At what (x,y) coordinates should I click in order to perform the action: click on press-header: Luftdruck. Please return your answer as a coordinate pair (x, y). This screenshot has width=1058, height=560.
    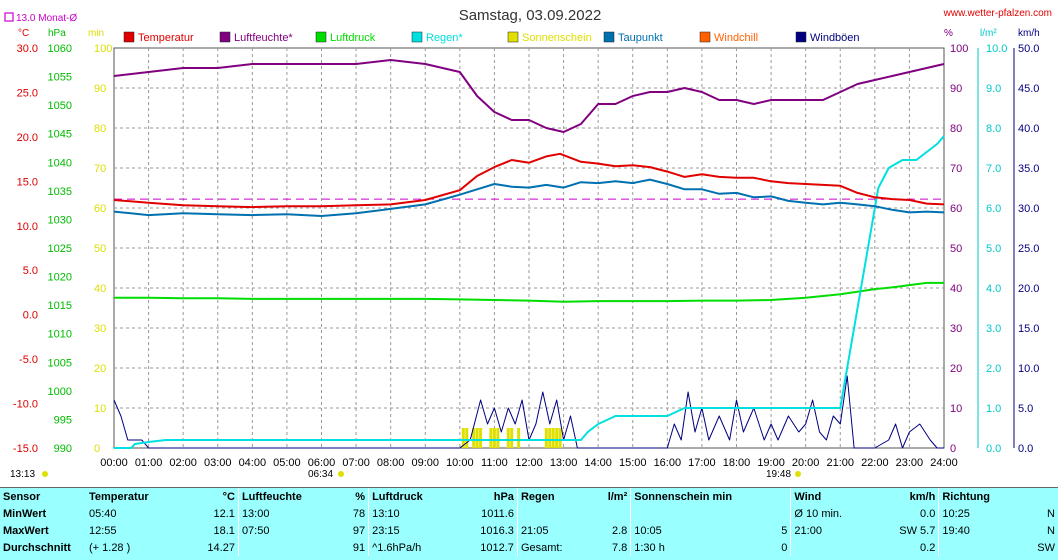
    Looking at the image, I should click on (412, 496).